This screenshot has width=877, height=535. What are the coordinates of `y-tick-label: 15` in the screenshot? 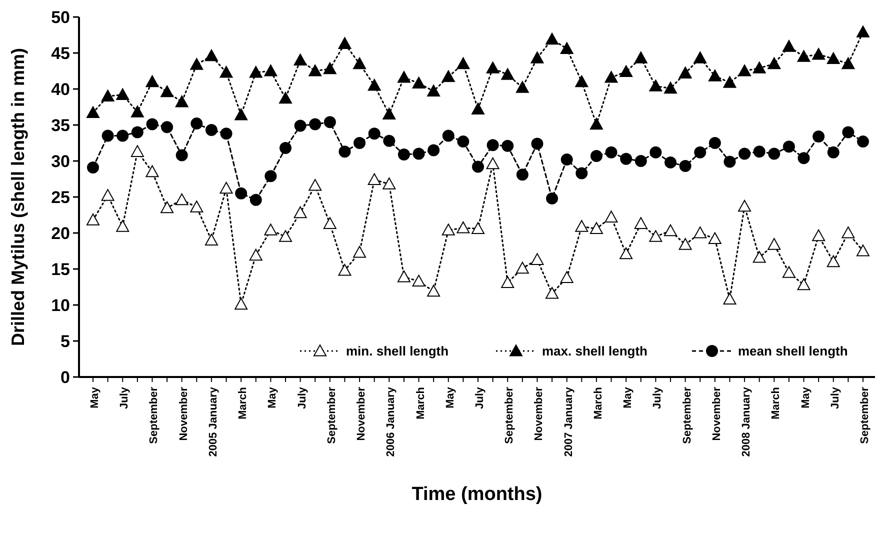 It's located at (60, 269).